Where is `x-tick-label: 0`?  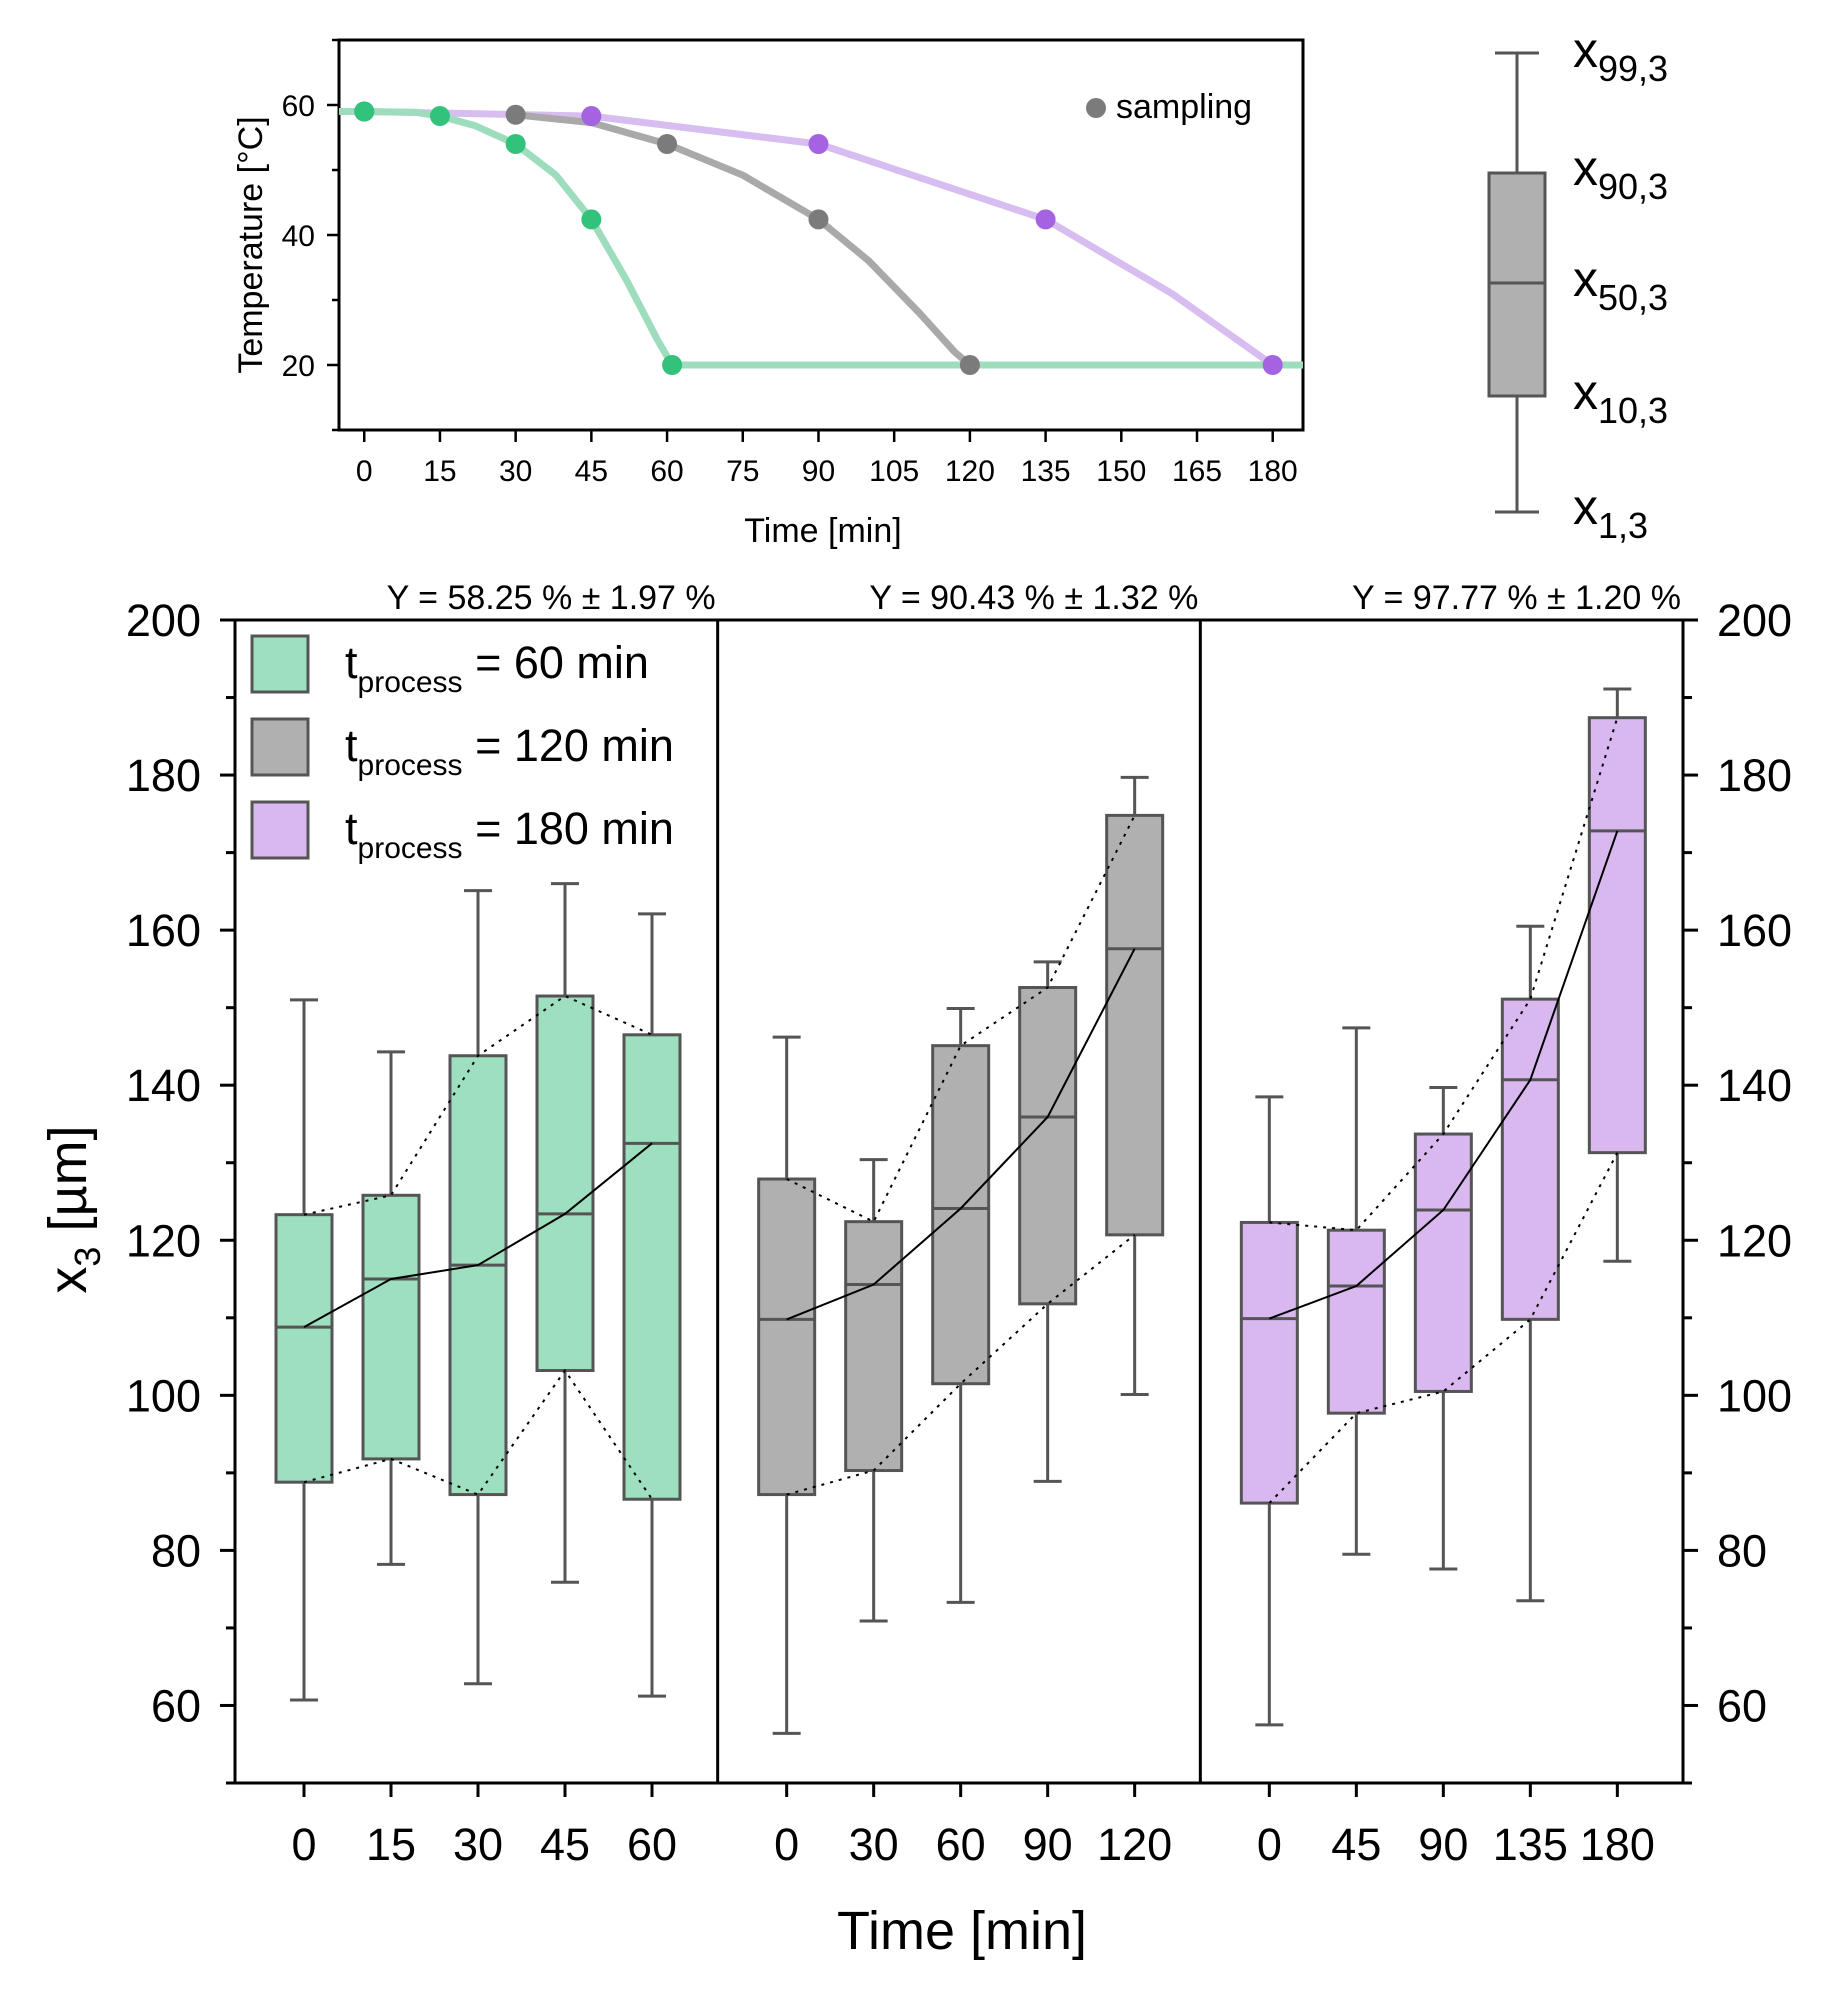 x-tick-label: 0 is located at coordinates (364, 471).